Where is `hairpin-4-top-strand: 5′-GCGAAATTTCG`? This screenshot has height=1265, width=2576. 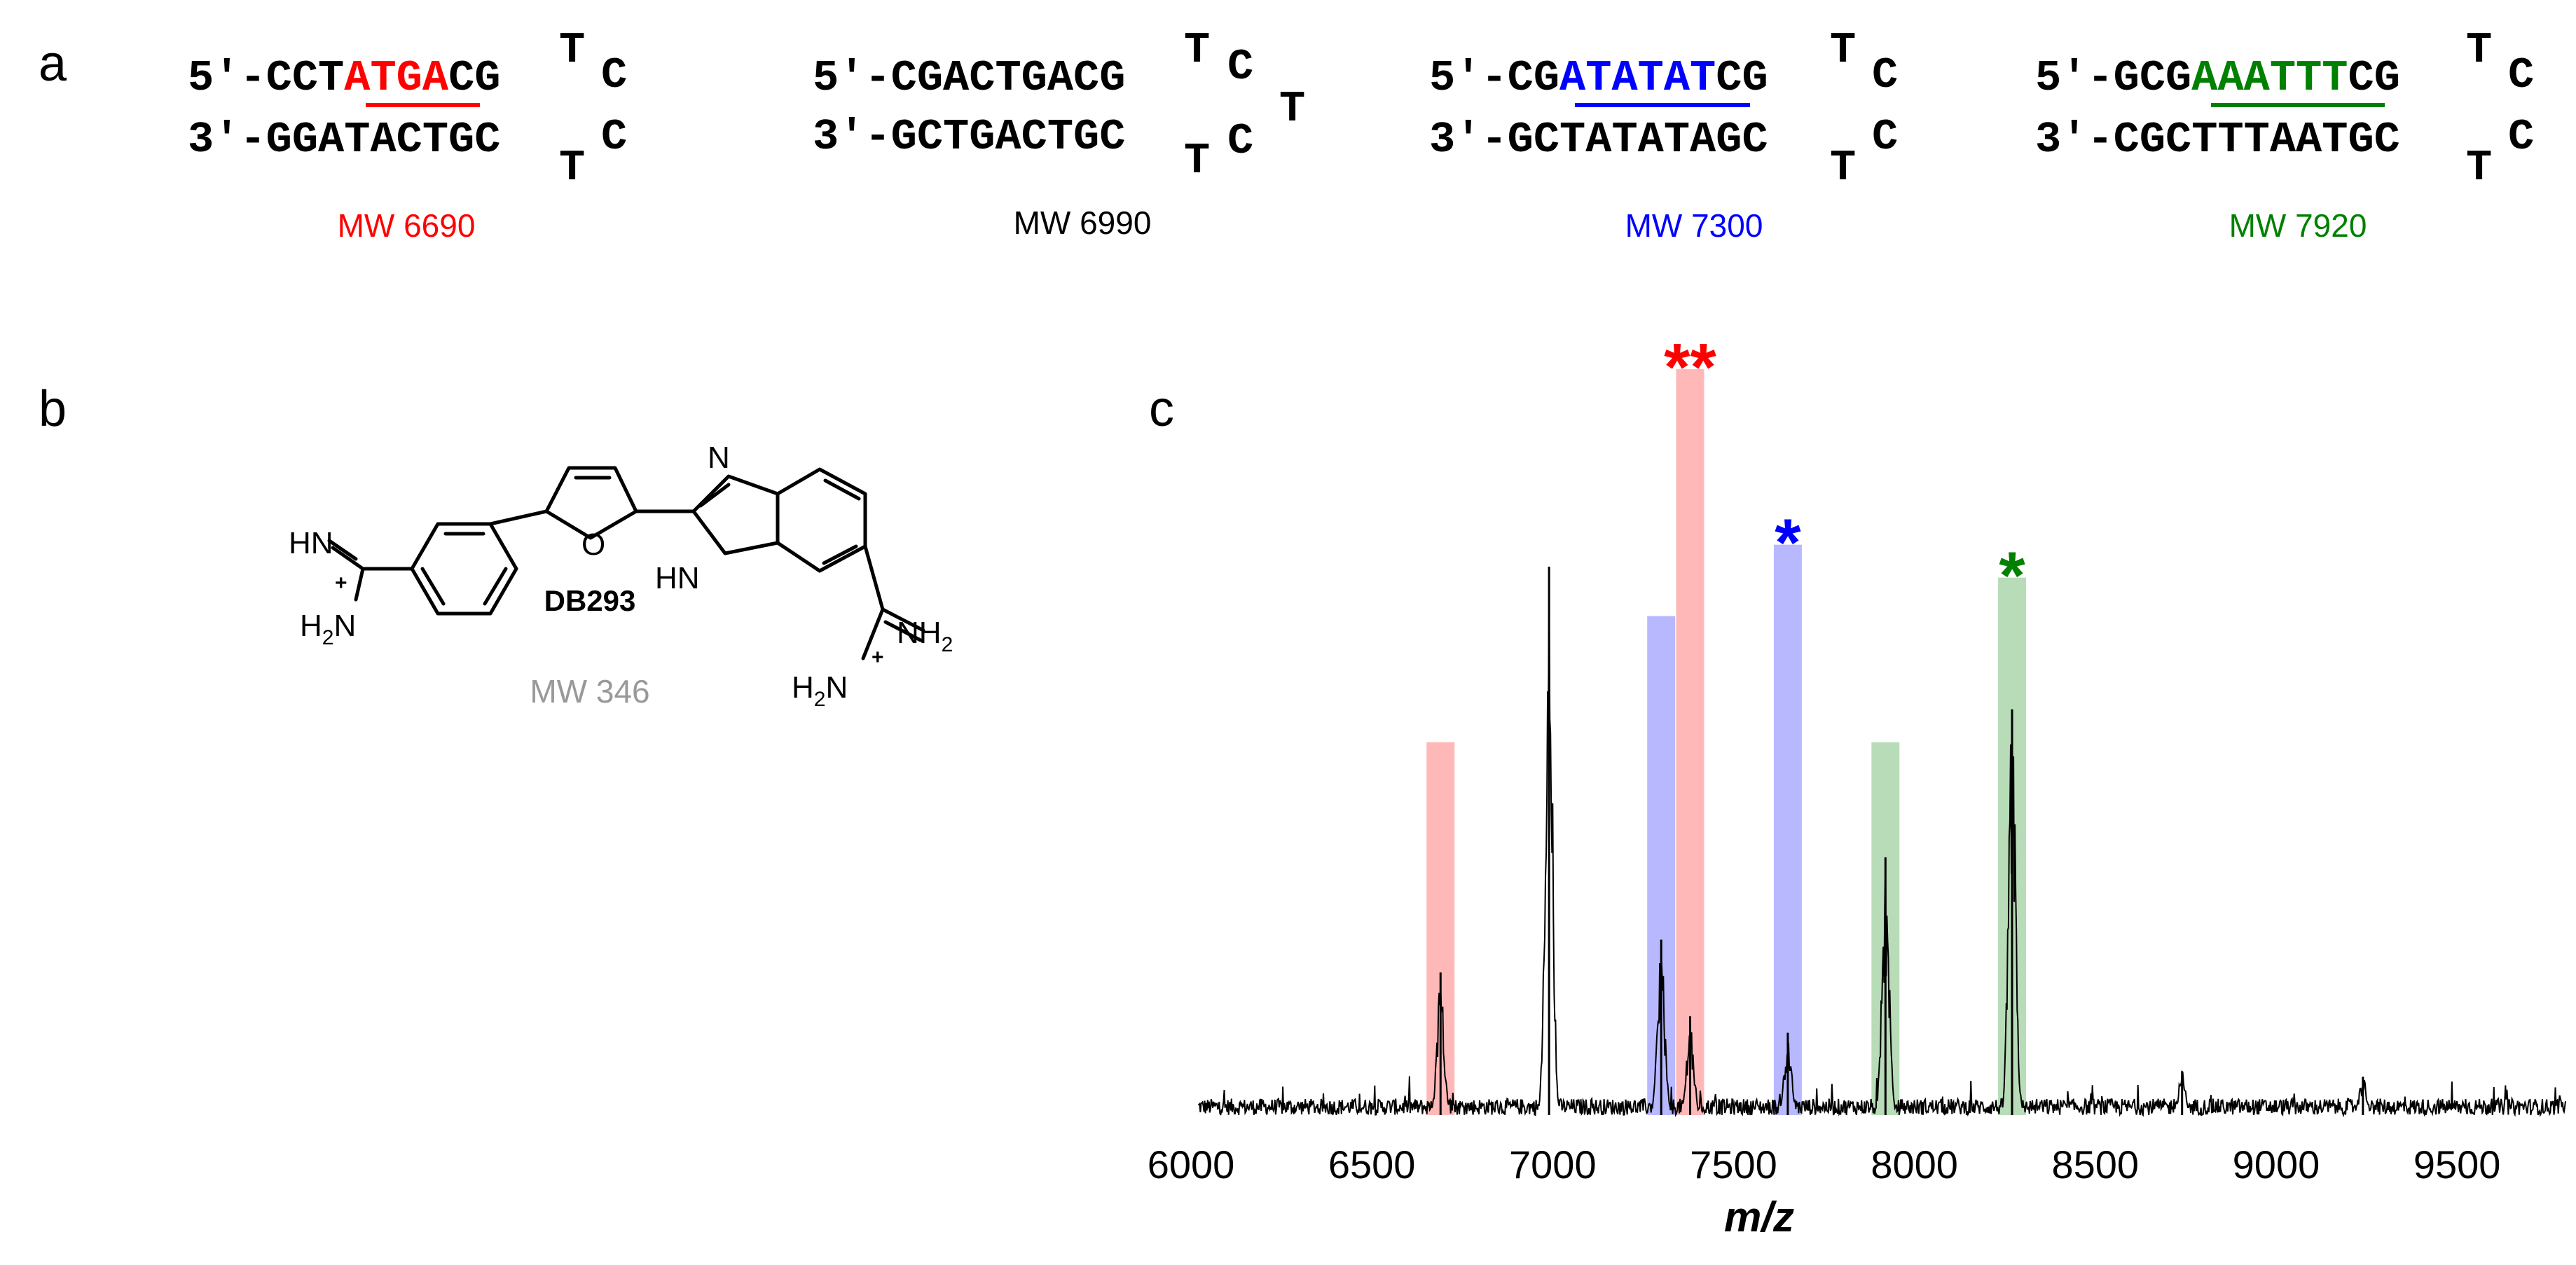 hairpin-4-top-strand: 5′-GCGAAATTTCG is located at coordinates (2217, 78).